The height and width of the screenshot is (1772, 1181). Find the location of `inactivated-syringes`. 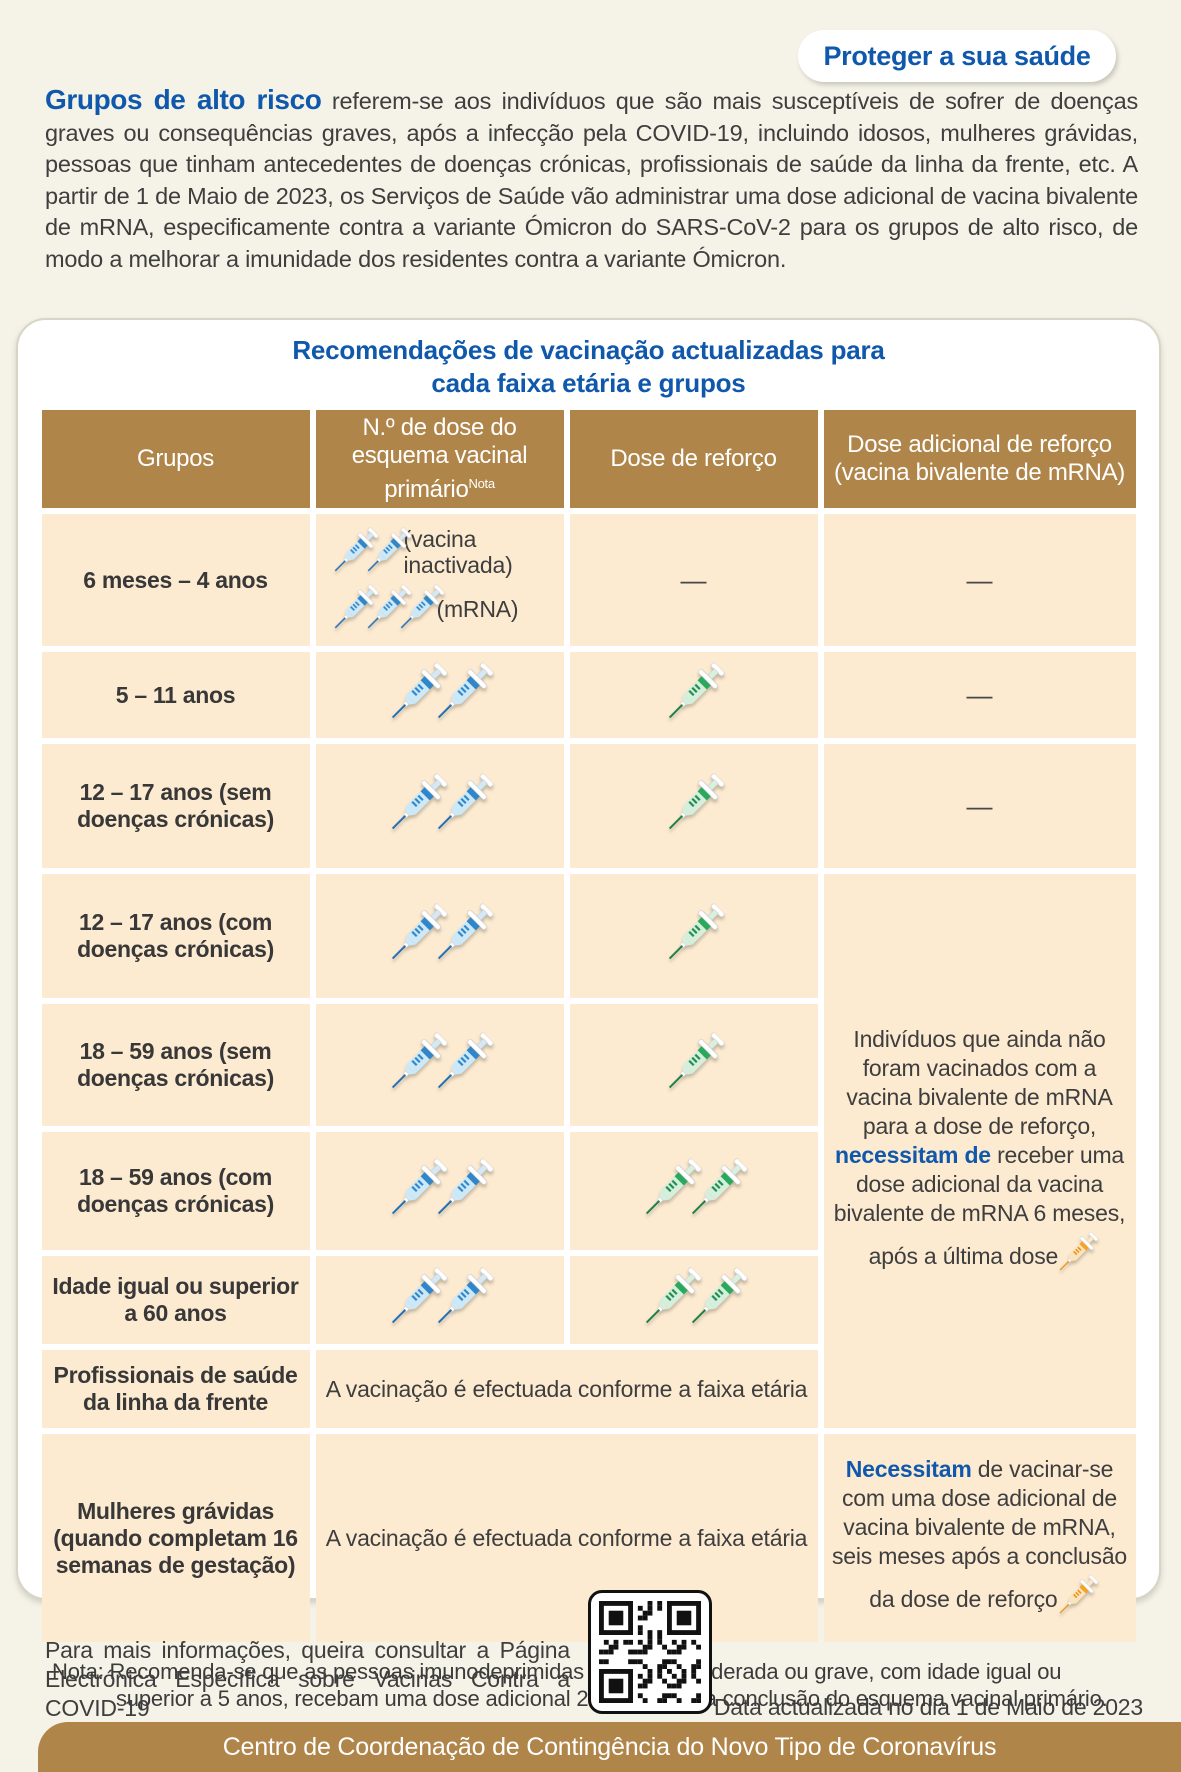

inactivated-syringes is located at coordinates (371, 551).